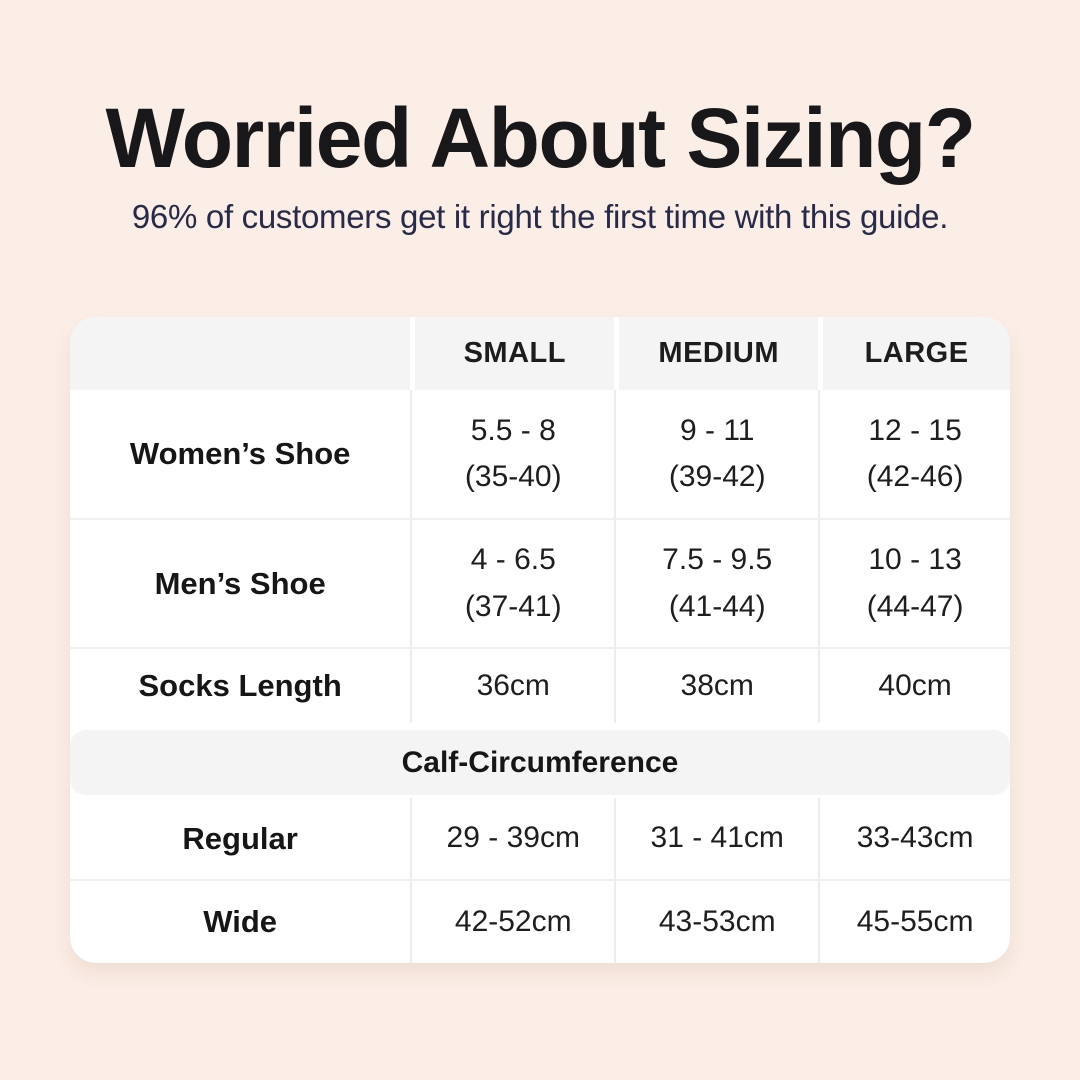 The height and width of the screenshot is (1080, 1080). I want to click on row-label-womens-shoe: Women’s Shoe, so click(240, 453).